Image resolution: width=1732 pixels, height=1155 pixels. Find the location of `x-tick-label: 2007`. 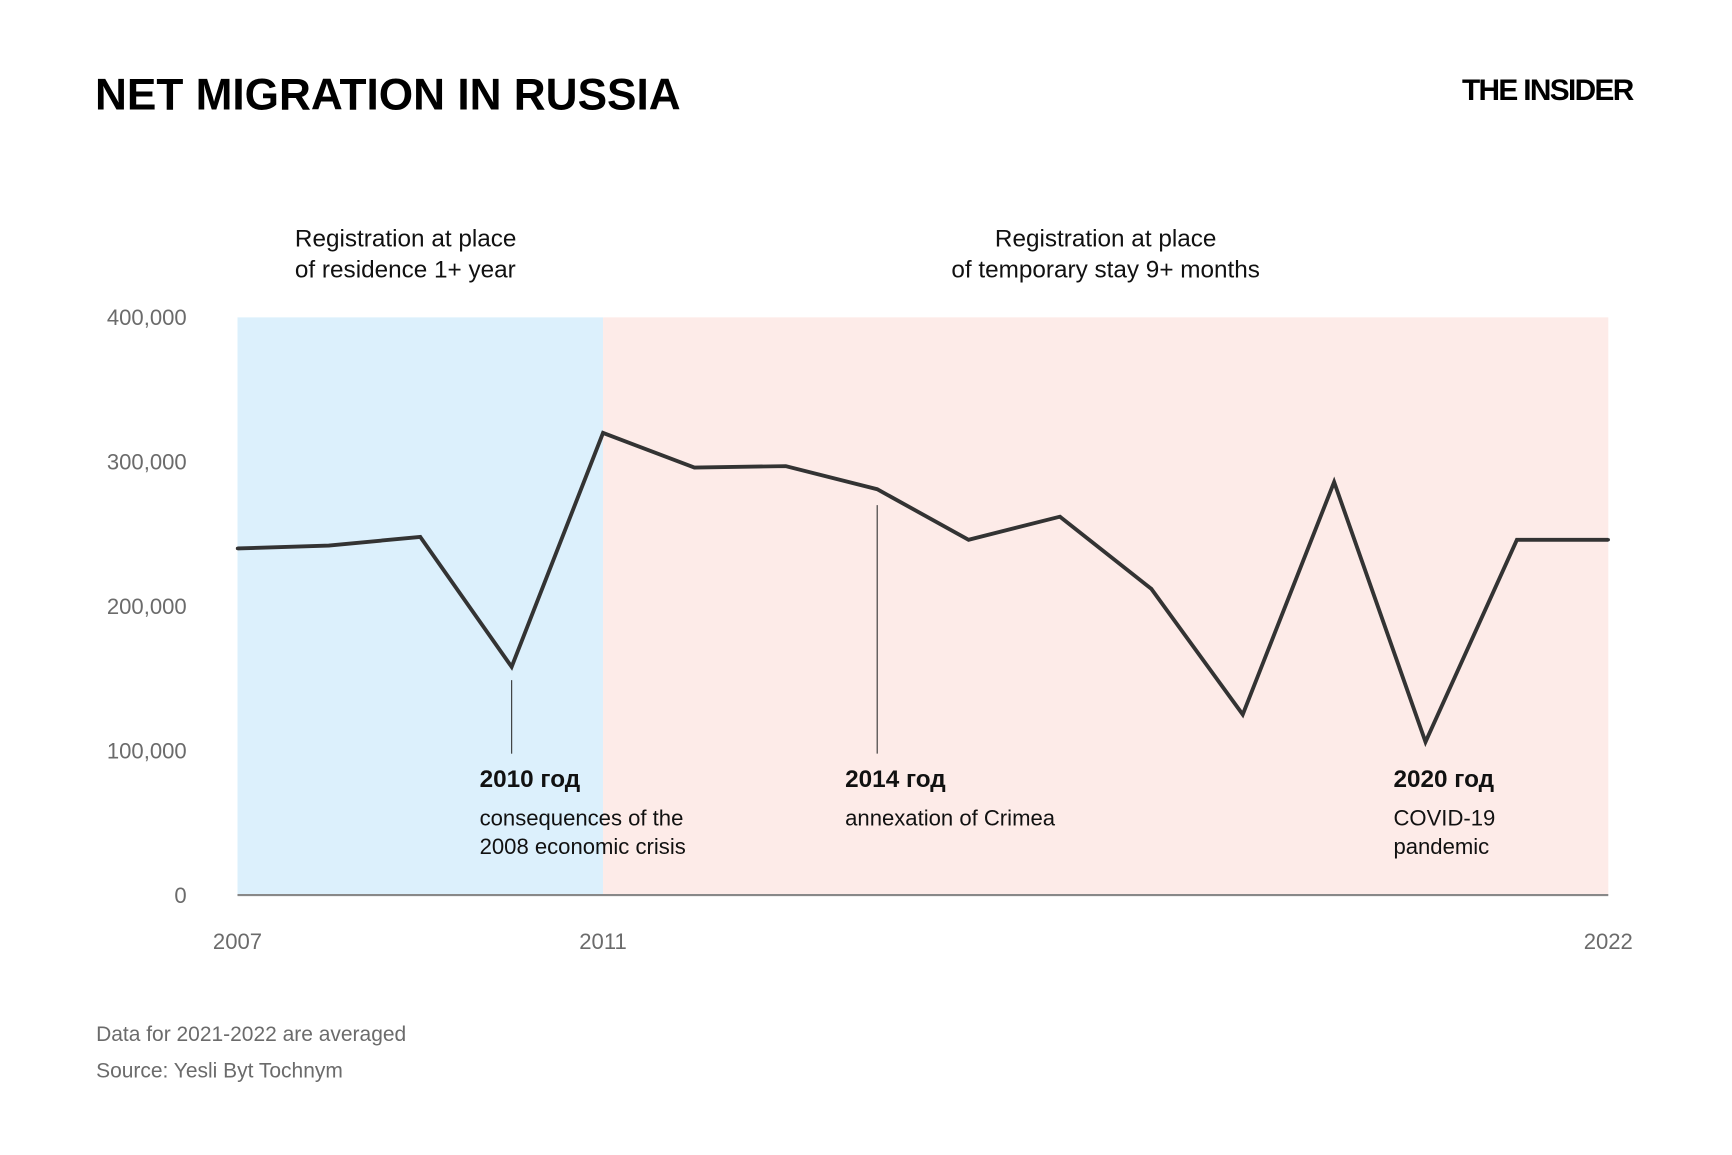

x-tick-label: 2007 is located at coordinates (237, 941).